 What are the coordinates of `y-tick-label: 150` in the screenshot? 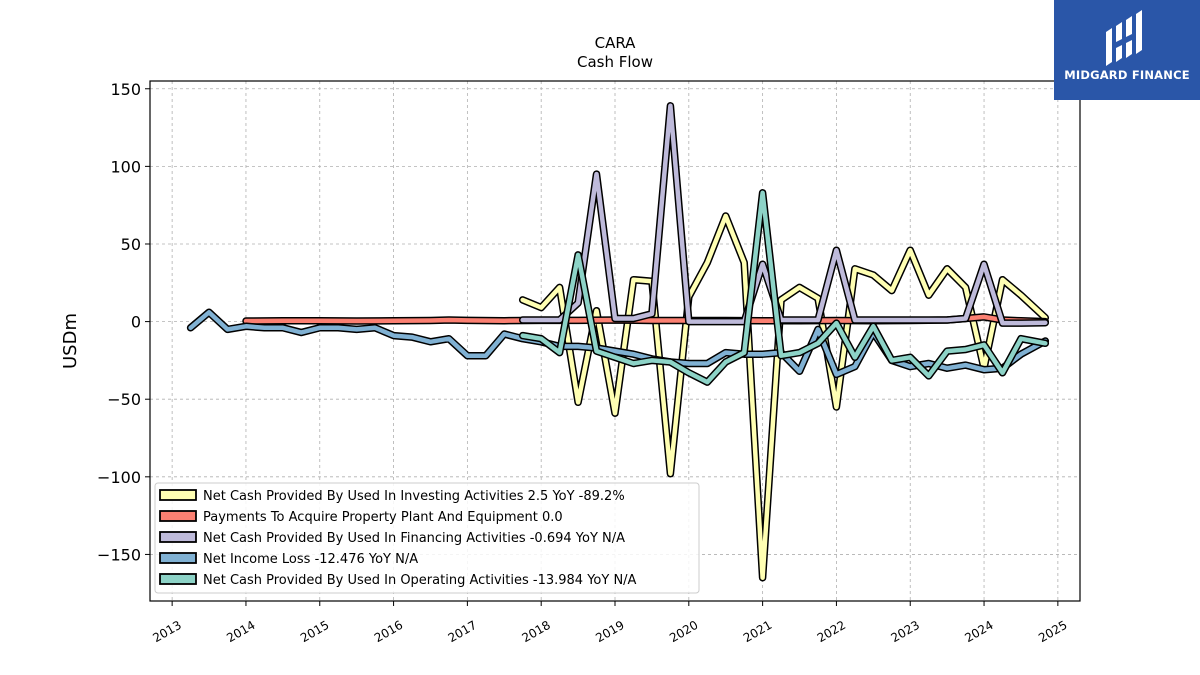 It's located at (125, 89).